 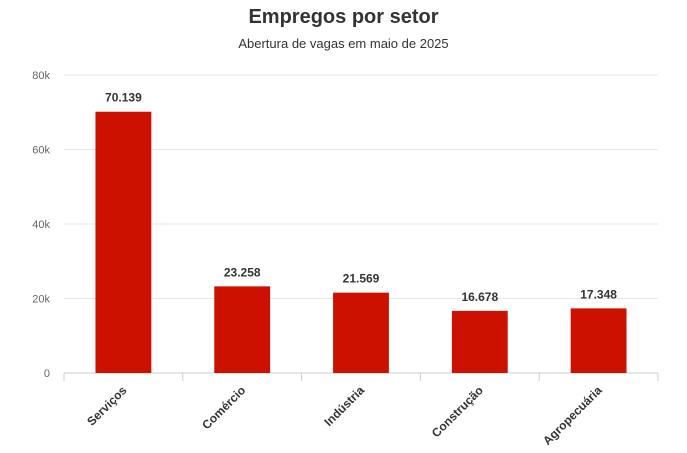 What do you see at coordinates (223, 407) in the screenshot?
I see `x-tick-label: Comércio` at bounding box center [223, 407].